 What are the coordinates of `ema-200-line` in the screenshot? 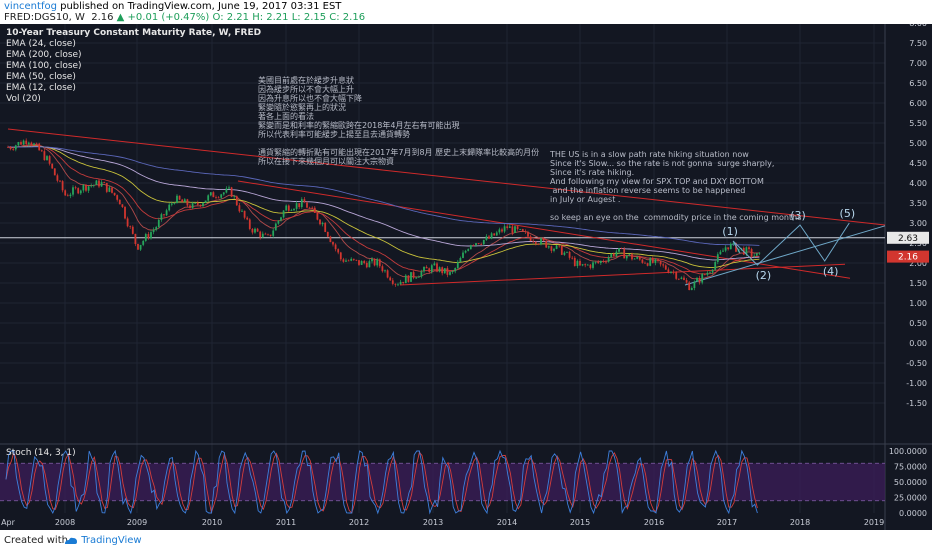 It's located at (384, 196).